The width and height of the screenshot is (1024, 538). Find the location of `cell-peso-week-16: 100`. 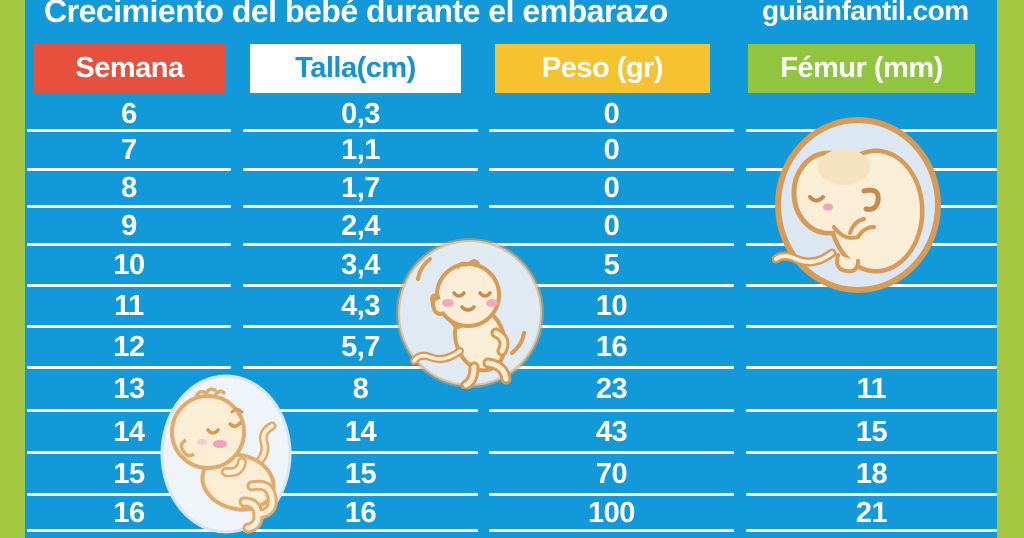

cell-peso-week-16: 100 is located at coordinates (611, 512).